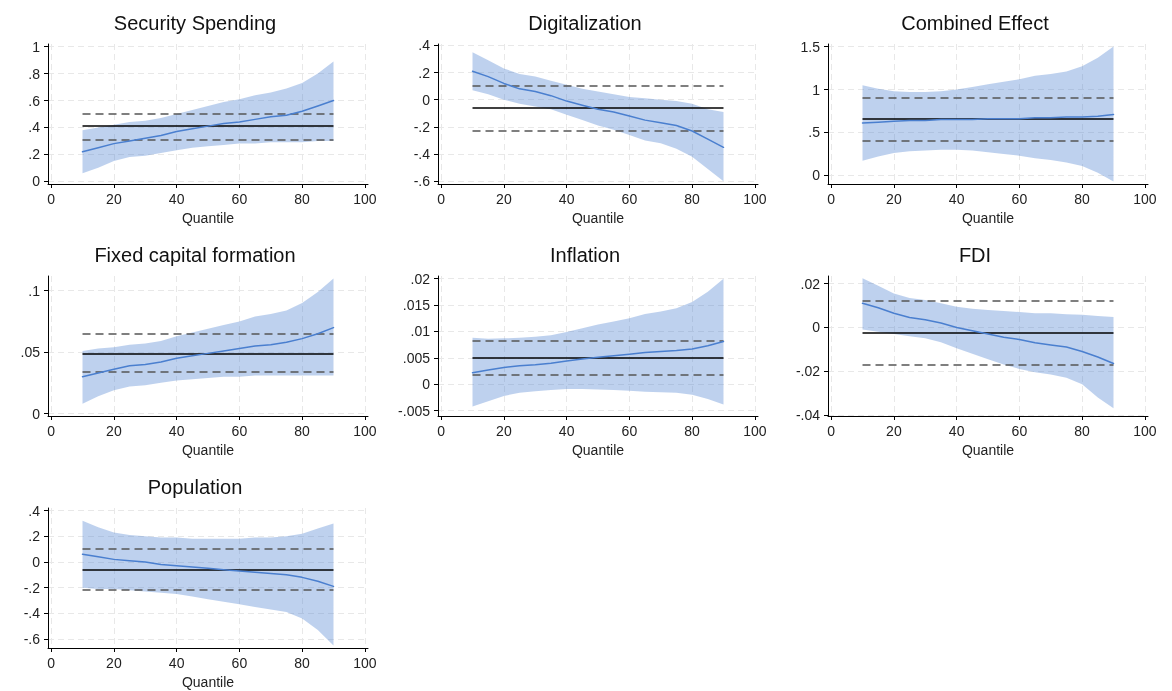  What do you see at coordinates (34, 73) in the screenshot?
I see `y-tick-label: .8` at bounding box center [34, 73].